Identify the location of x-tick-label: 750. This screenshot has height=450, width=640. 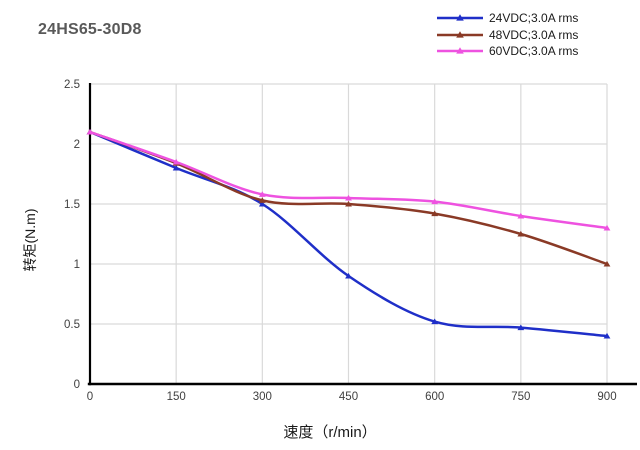
(520, 397).